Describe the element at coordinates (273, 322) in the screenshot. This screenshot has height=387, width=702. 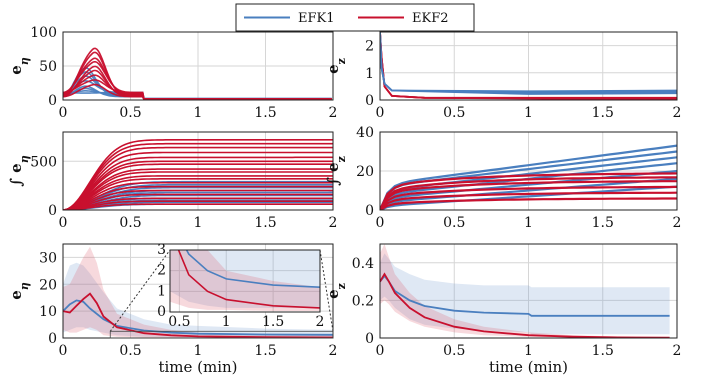
I see `inset-x-tick-label: 1.5` at that location.